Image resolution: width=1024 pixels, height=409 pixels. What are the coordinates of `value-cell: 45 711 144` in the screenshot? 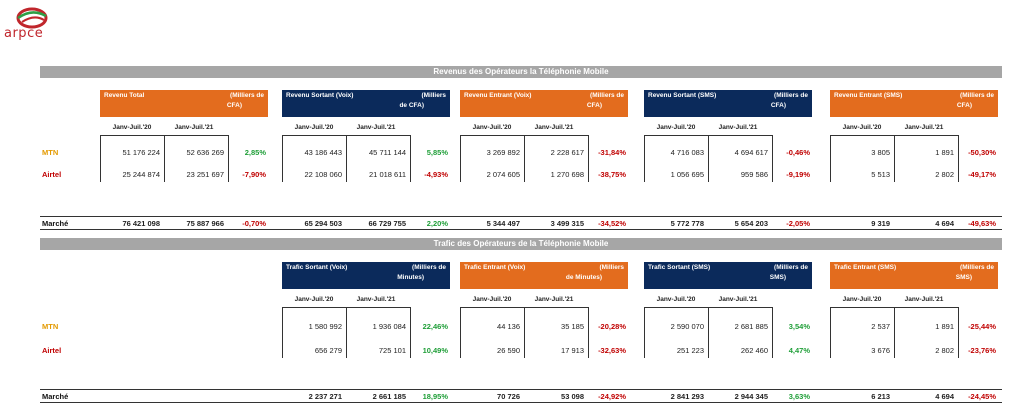 It's located at (387, 152).